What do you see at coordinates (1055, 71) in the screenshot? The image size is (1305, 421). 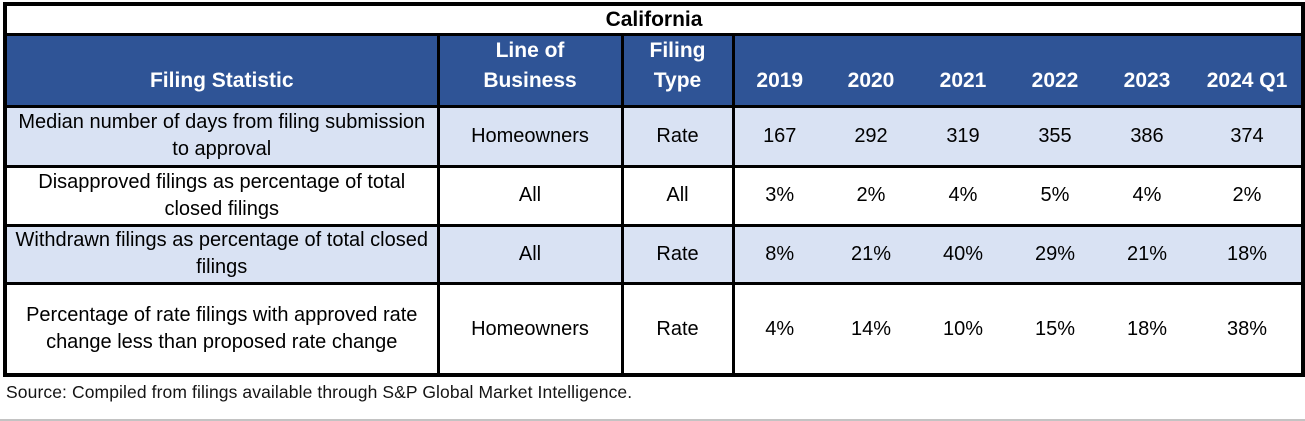 I see `col-header-year-2022: 2022` at bounding box center [1055, 71].